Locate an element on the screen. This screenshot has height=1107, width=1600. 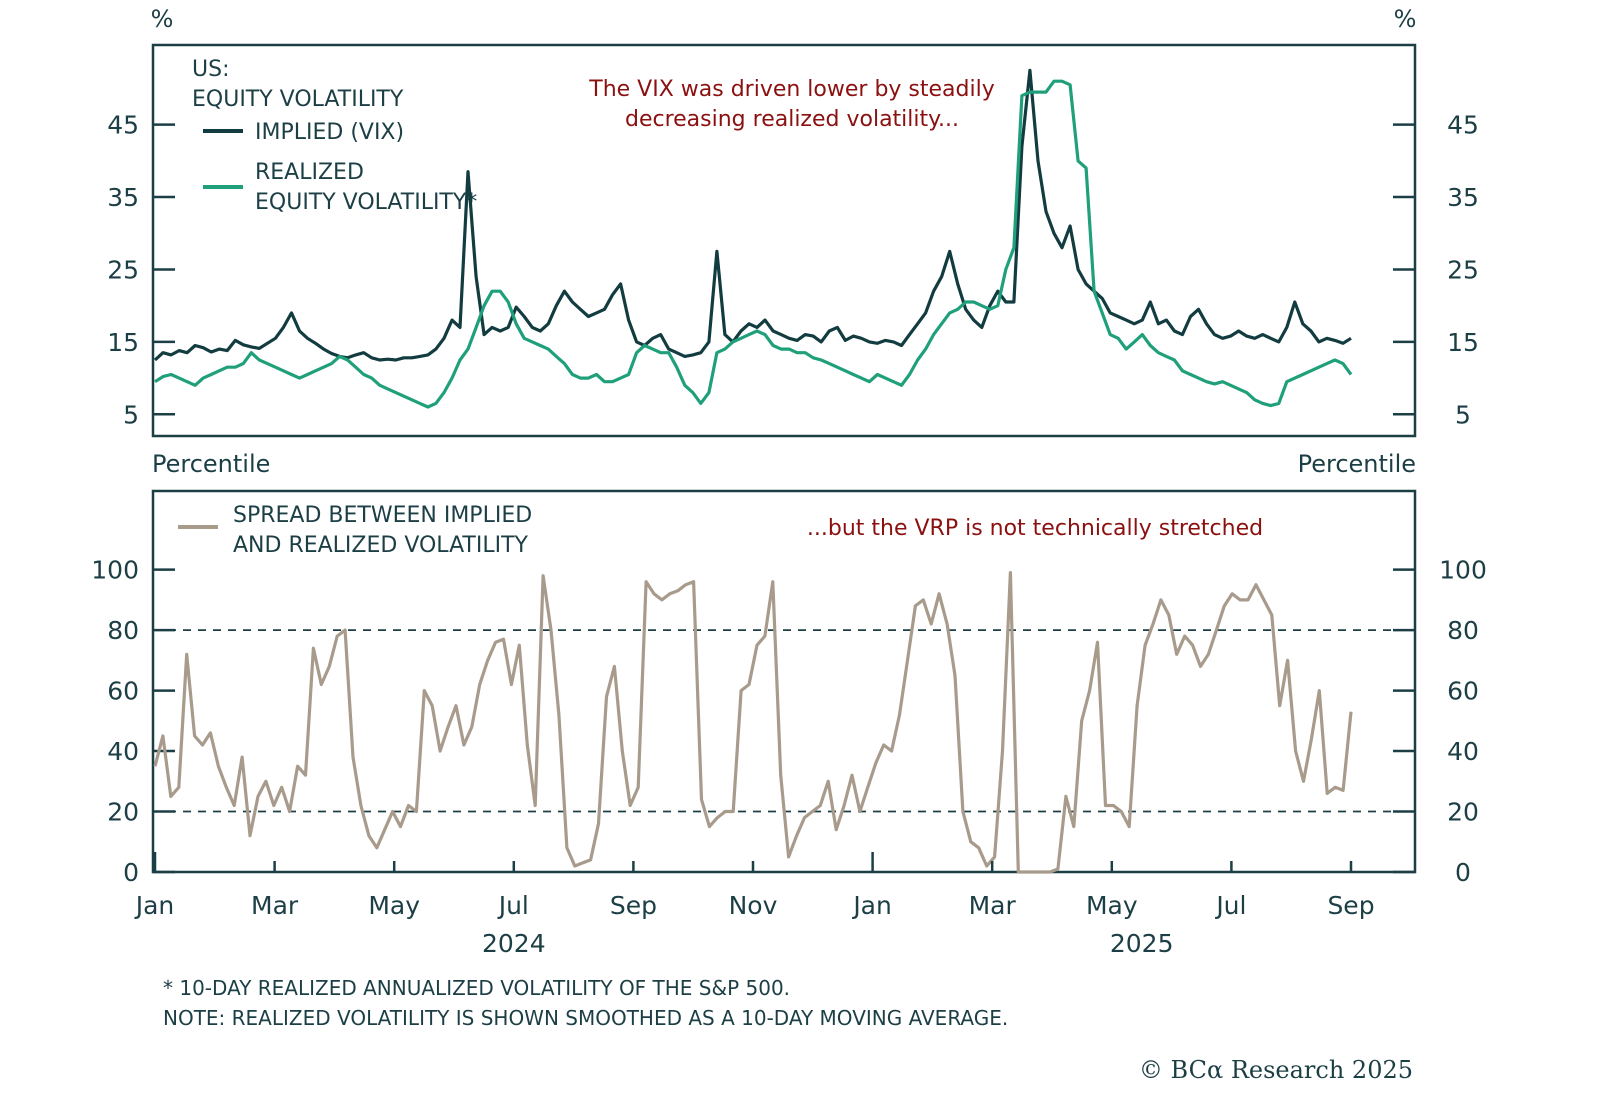
copyright-credit: © BCα Research 2025 is located at coordinates (1276, 1070).